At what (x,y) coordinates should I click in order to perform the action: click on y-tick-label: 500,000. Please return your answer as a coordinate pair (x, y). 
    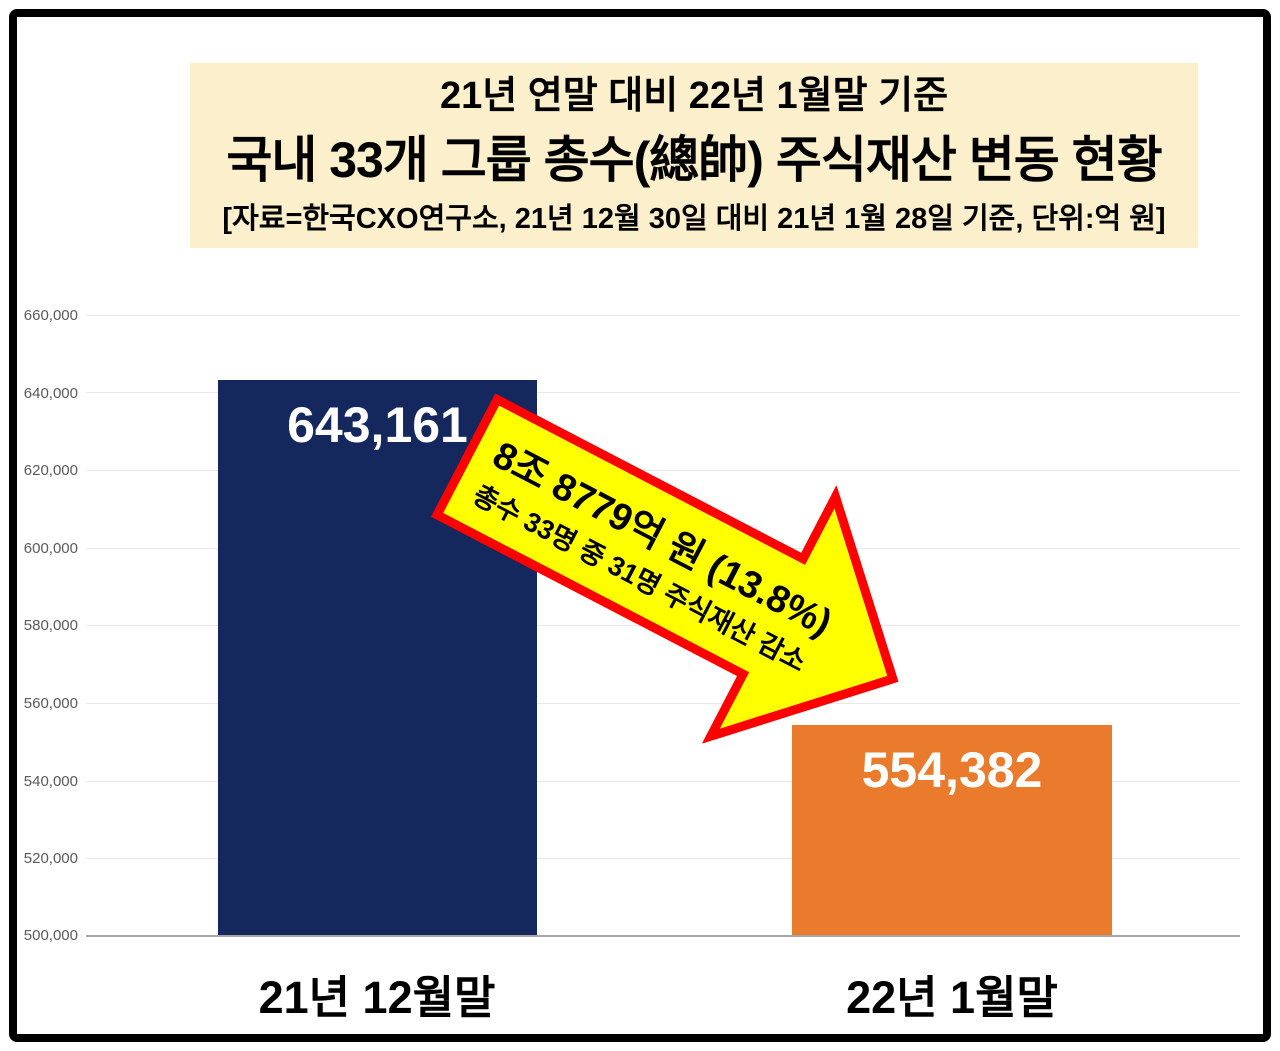
    Looking at the image, I should click on (50, 935).